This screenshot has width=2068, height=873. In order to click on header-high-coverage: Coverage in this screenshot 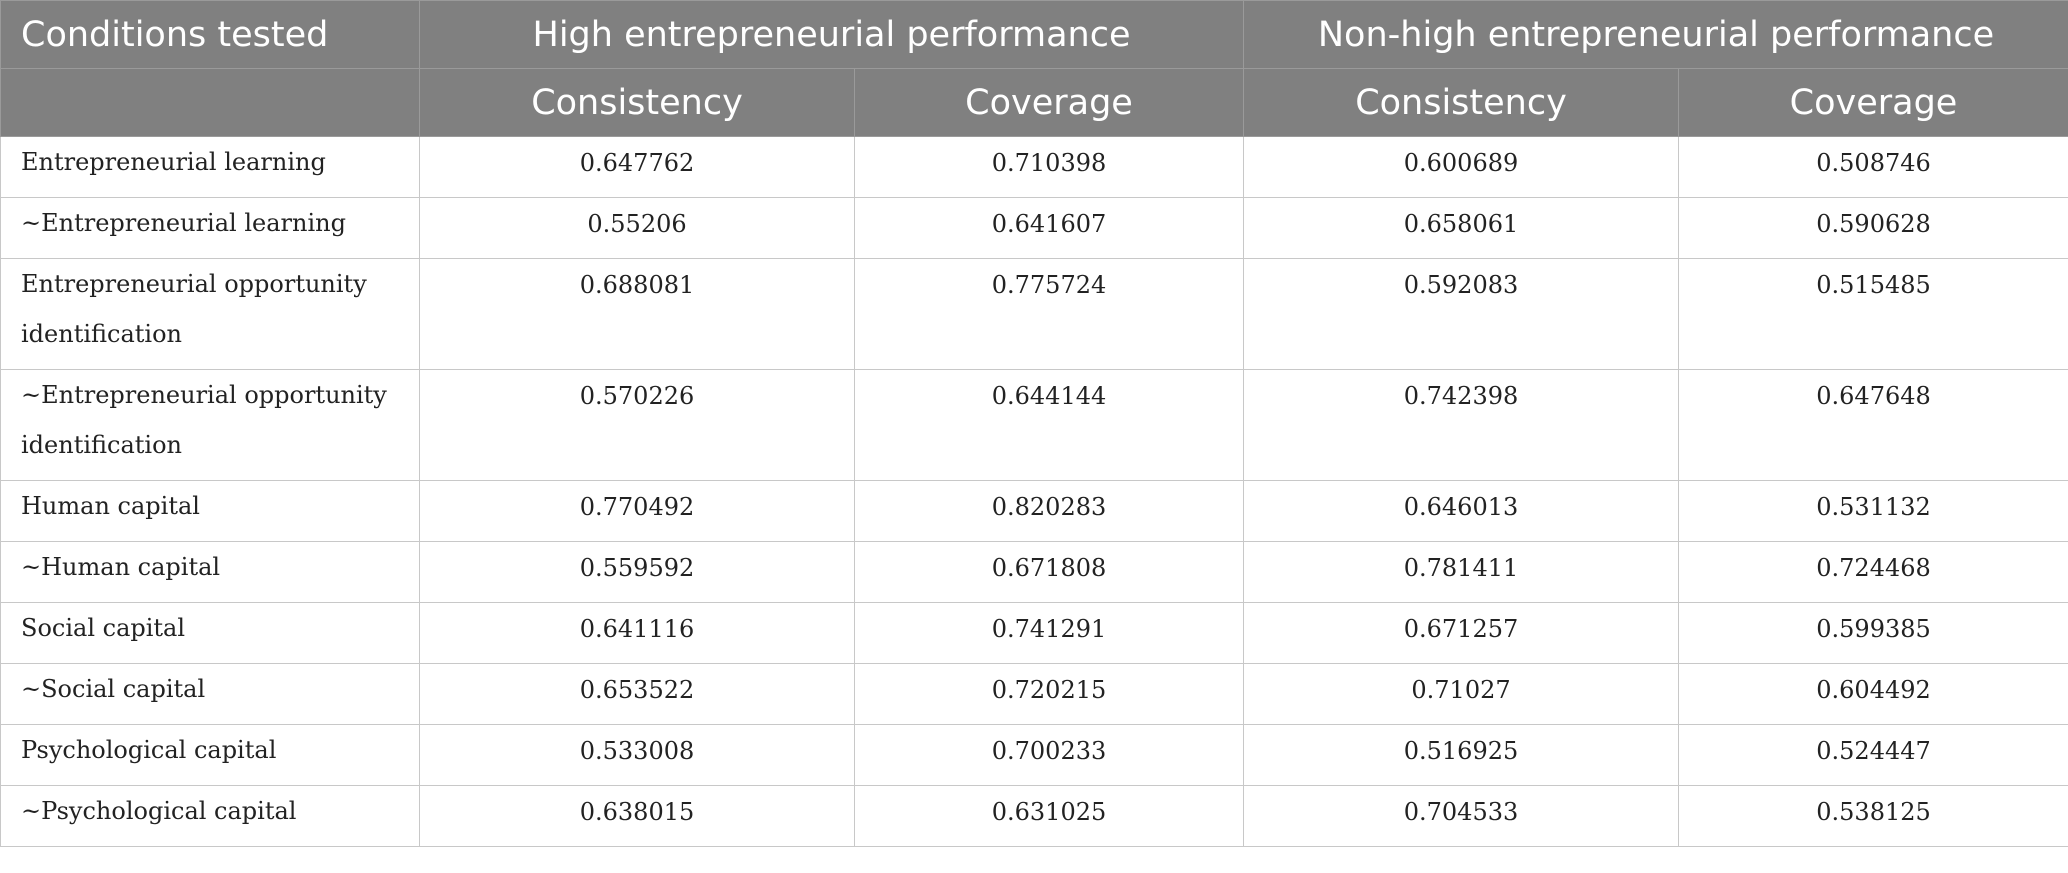, I will do `click(1049, 102)`.